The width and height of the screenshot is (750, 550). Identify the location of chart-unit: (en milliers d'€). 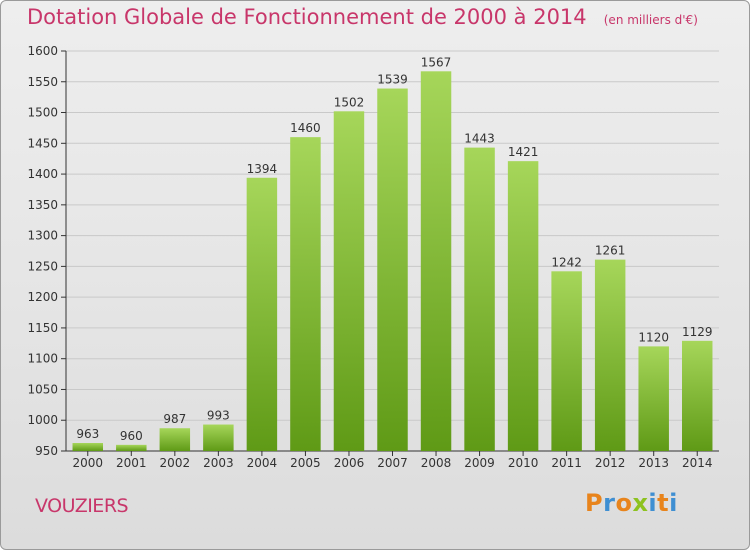
(650, 20).